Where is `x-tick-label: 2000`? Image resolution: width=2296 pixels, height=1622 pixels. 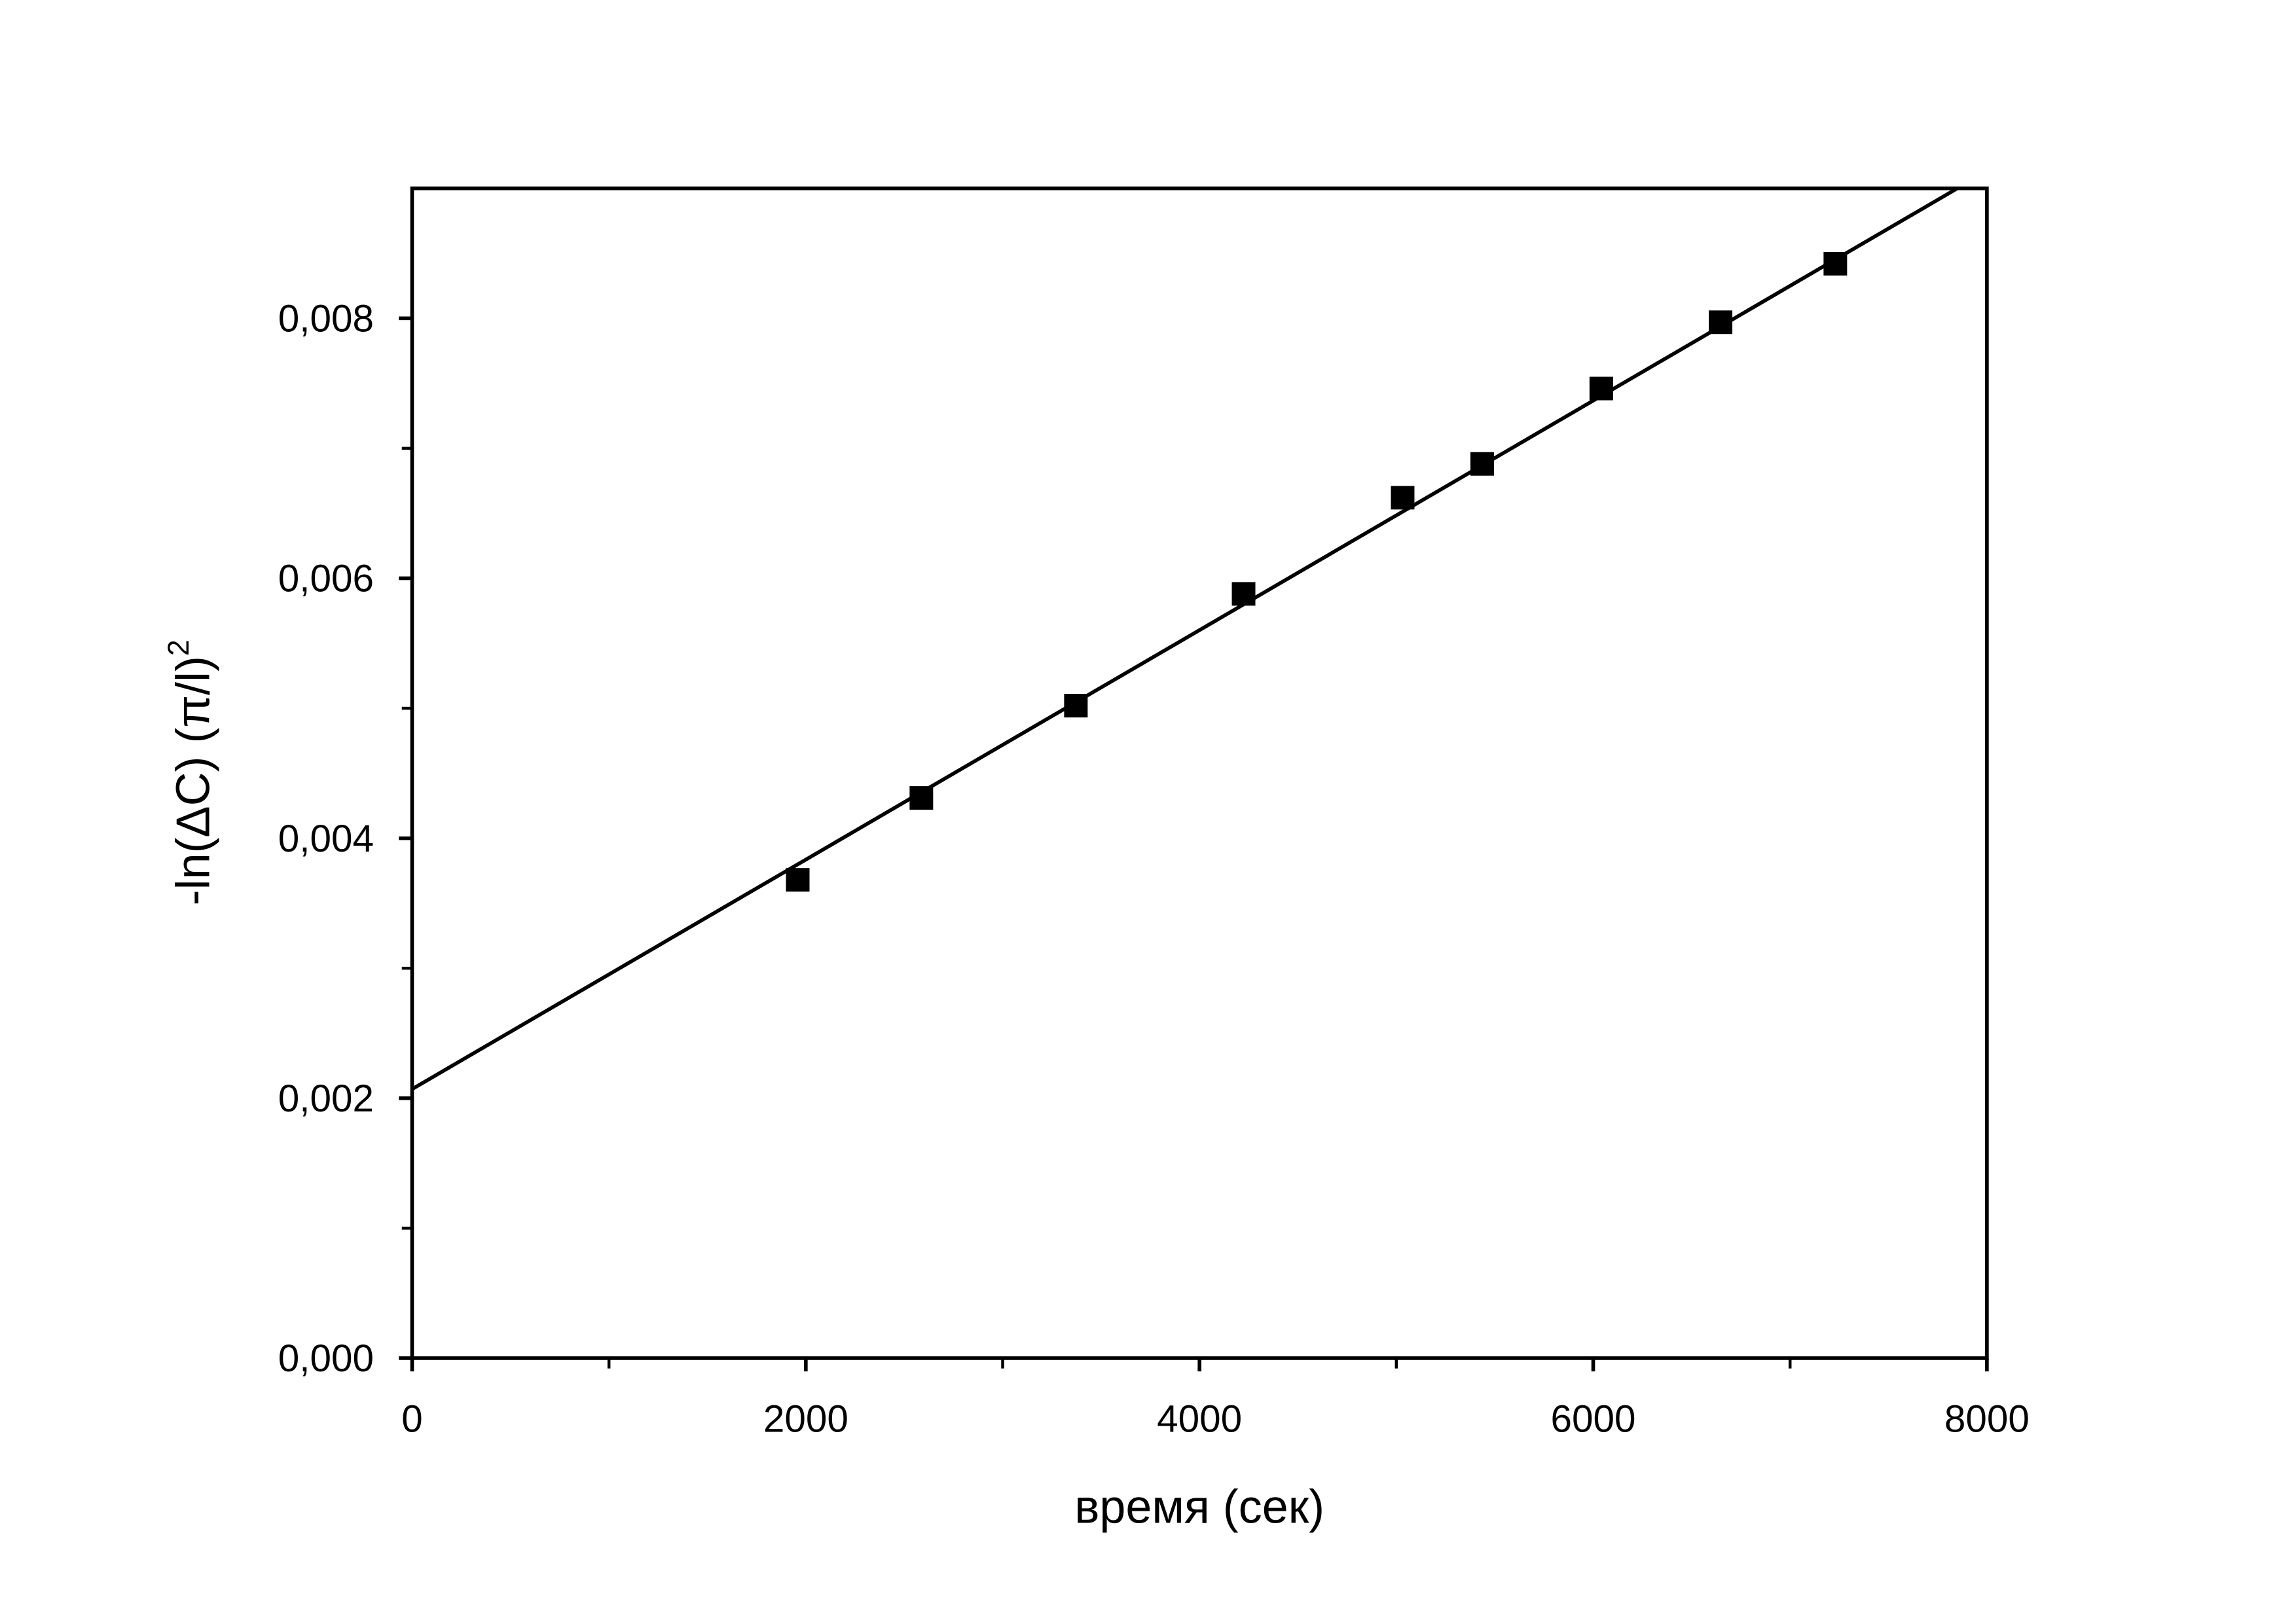 x-tick-label: 2000 is located at coordinates (805, 1418).